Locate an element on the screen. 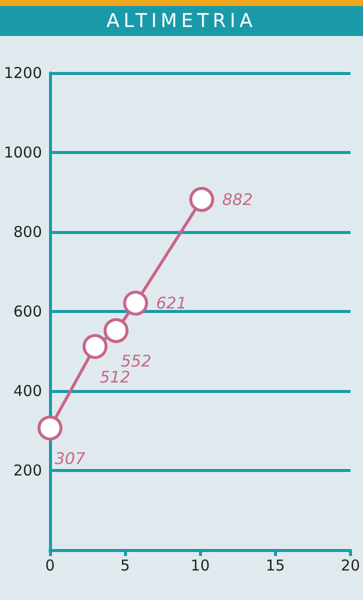 Image resolution: width=363 pixels, height=600 pixels. x-tick-label: 5 is located at coordinates (125, 565).